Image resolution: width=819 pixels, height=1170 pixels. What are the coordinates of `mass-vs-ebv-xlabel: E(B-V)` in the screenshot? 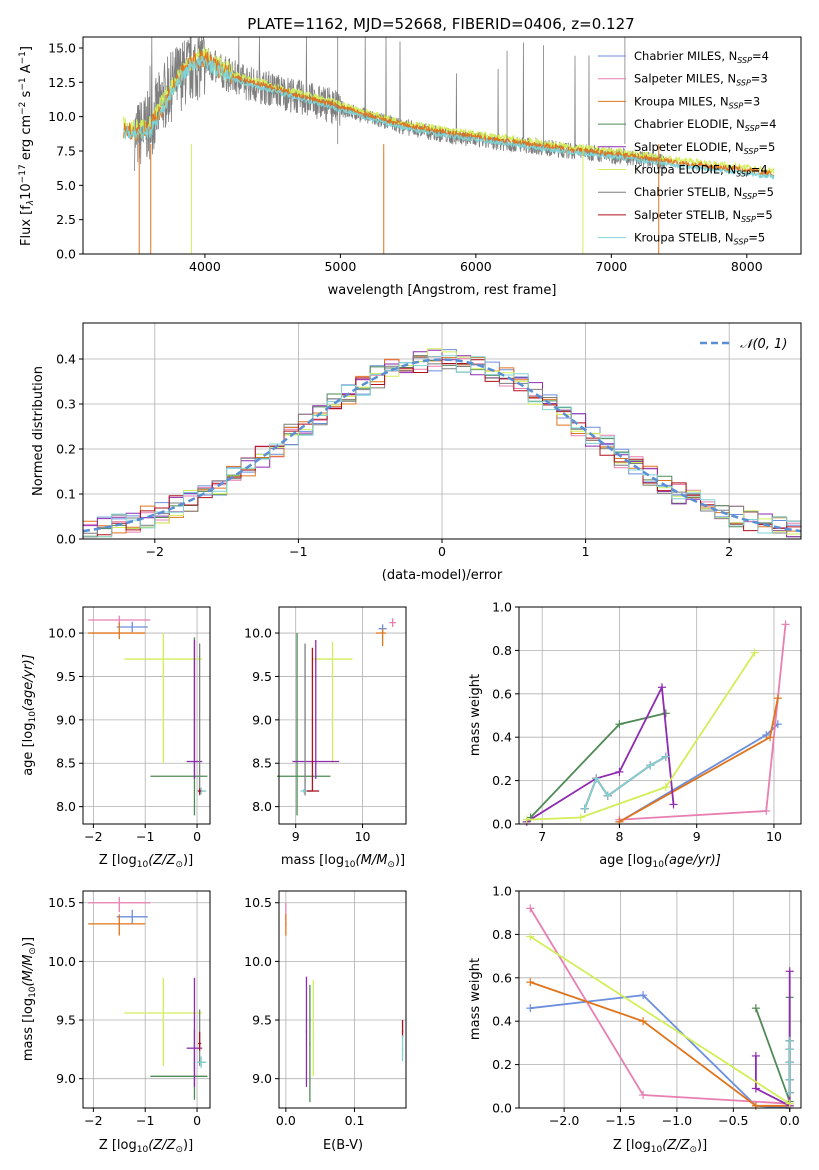 It's located at (343, 1145).